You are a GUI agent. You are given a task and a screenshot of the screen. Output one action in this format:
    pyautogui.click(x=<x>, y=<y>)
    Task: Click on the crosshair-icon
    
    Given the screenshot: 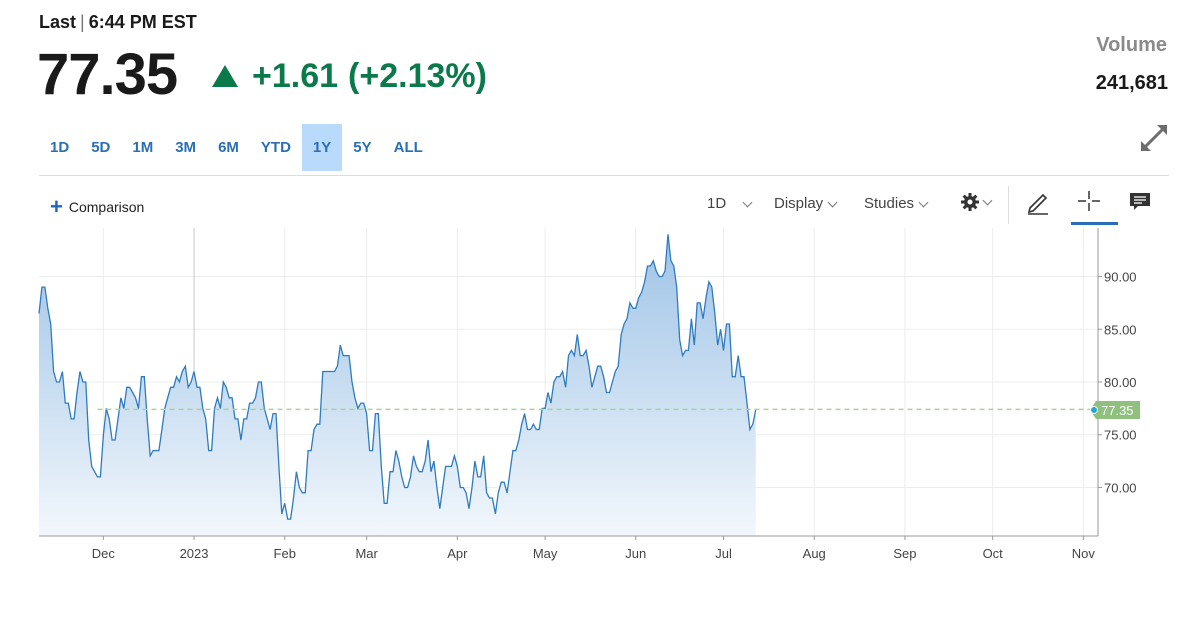 What is the action you would take?
    pyautogui.click(x=1089, y=202)
    